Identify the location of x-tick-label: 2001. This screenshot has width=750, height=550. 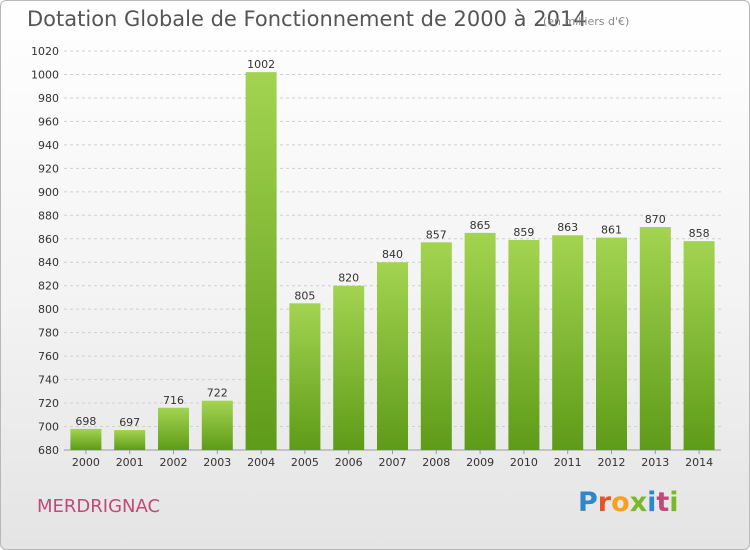
(130, 462).